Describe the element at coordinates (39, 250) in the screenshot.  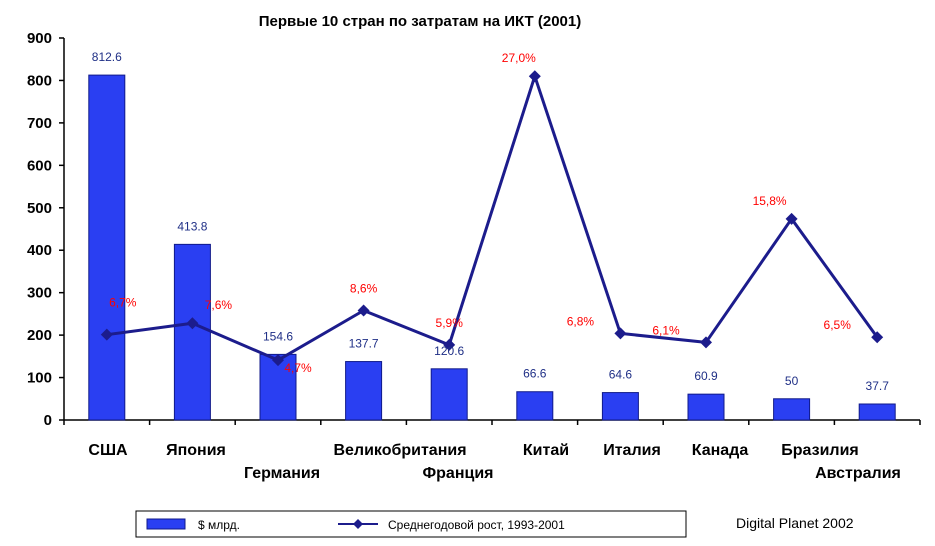
I see `y-tick-label: 400` at that location.